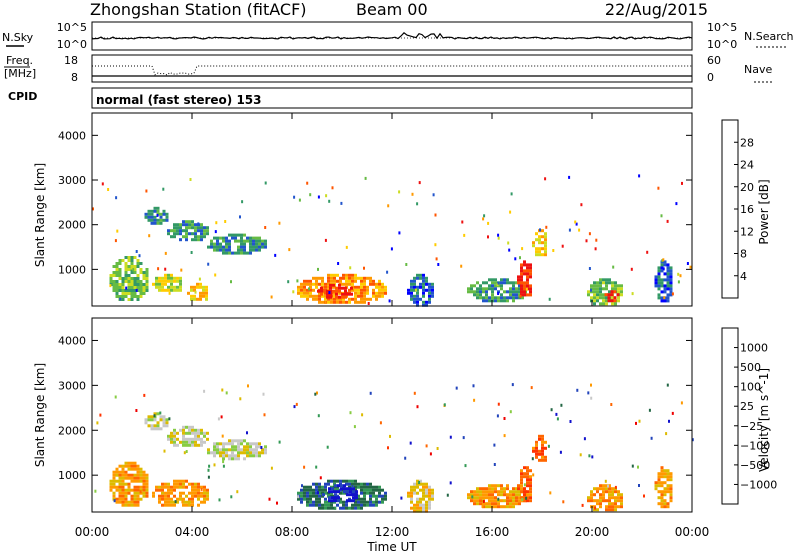  What do you see at coordinates (392, 9) in the screenshot?
I see `beam-title: Beam 00` at bounding box center [392, 9].